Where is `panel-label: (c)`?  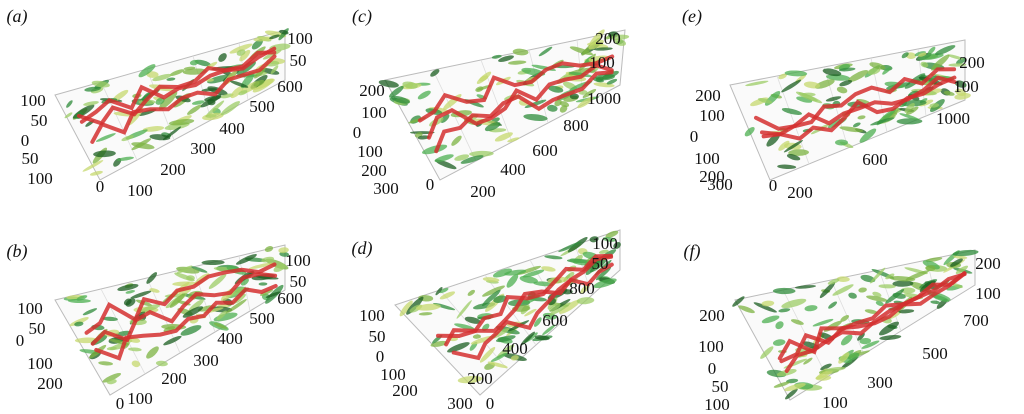
panel-label: (c) is located at coordinates (362, 16).